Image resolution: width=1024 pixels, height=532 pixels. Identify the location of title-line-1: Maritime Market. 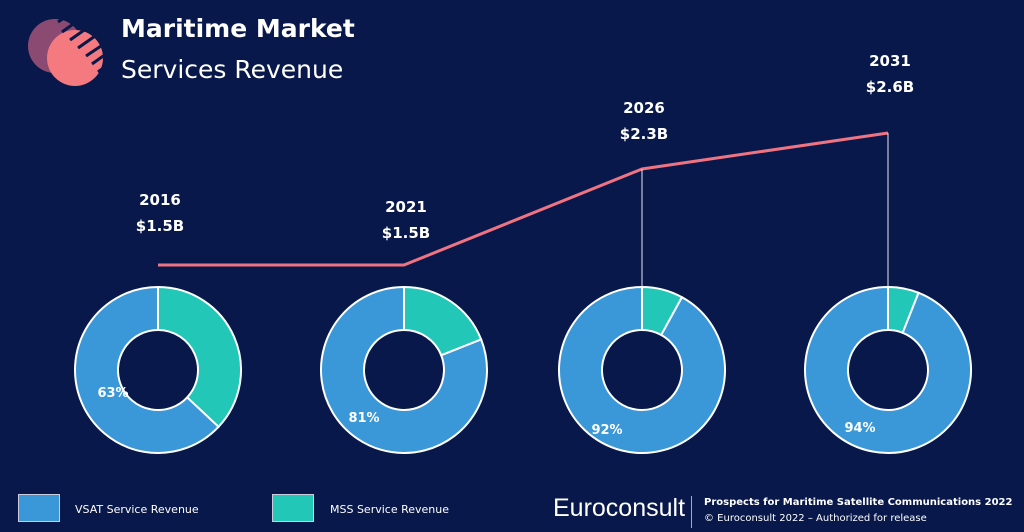
(238, 28).